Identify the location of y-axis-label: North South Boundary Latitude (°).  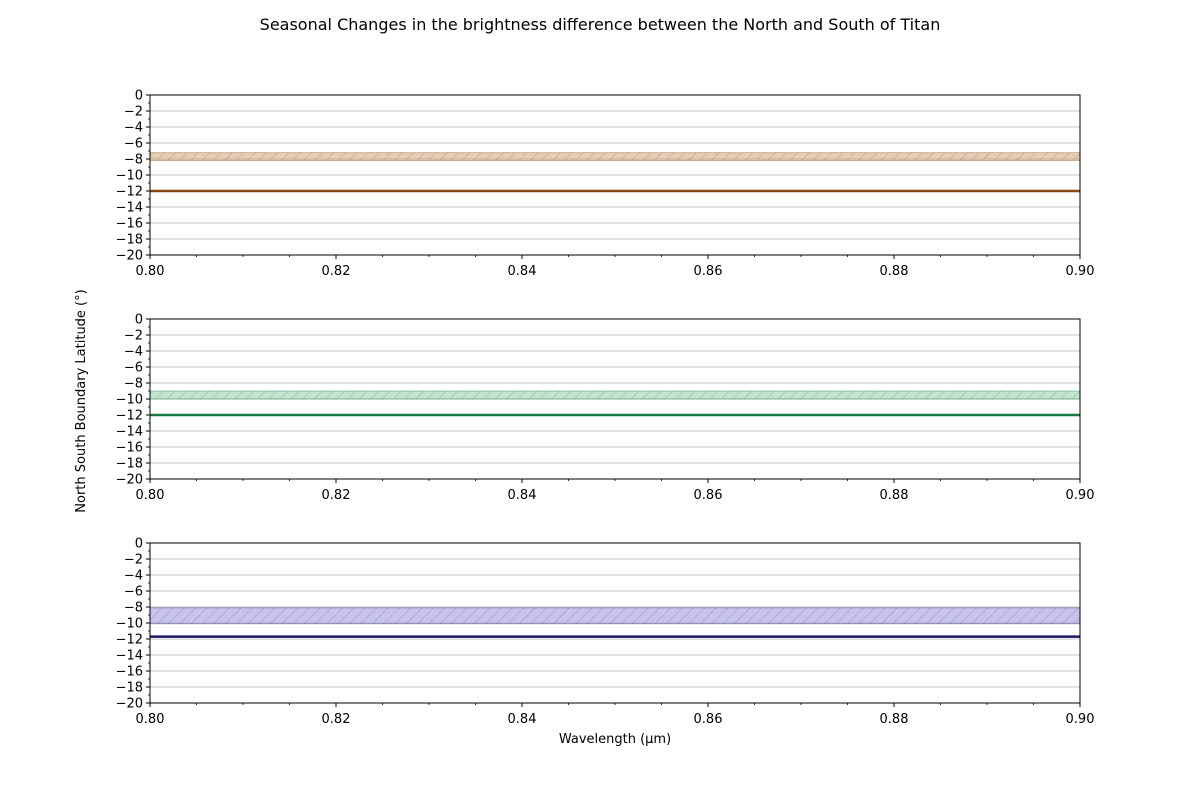
(81, 400).